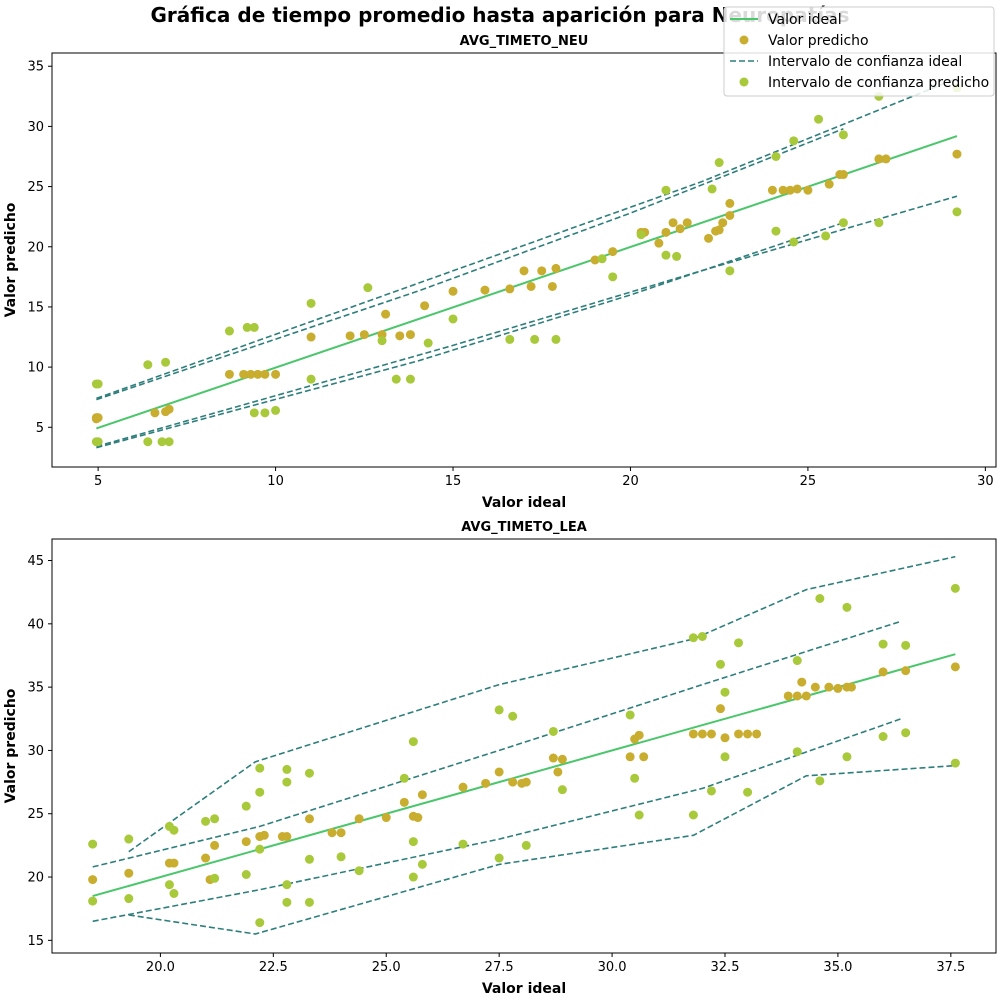 The height and width of the screenshot is (1000, 1000). What do you see at coordinates (878, 83) in the screenshot?
I see `legend-entry-label: Intervalo de confianza predicho` at bounding box center [878, 83].